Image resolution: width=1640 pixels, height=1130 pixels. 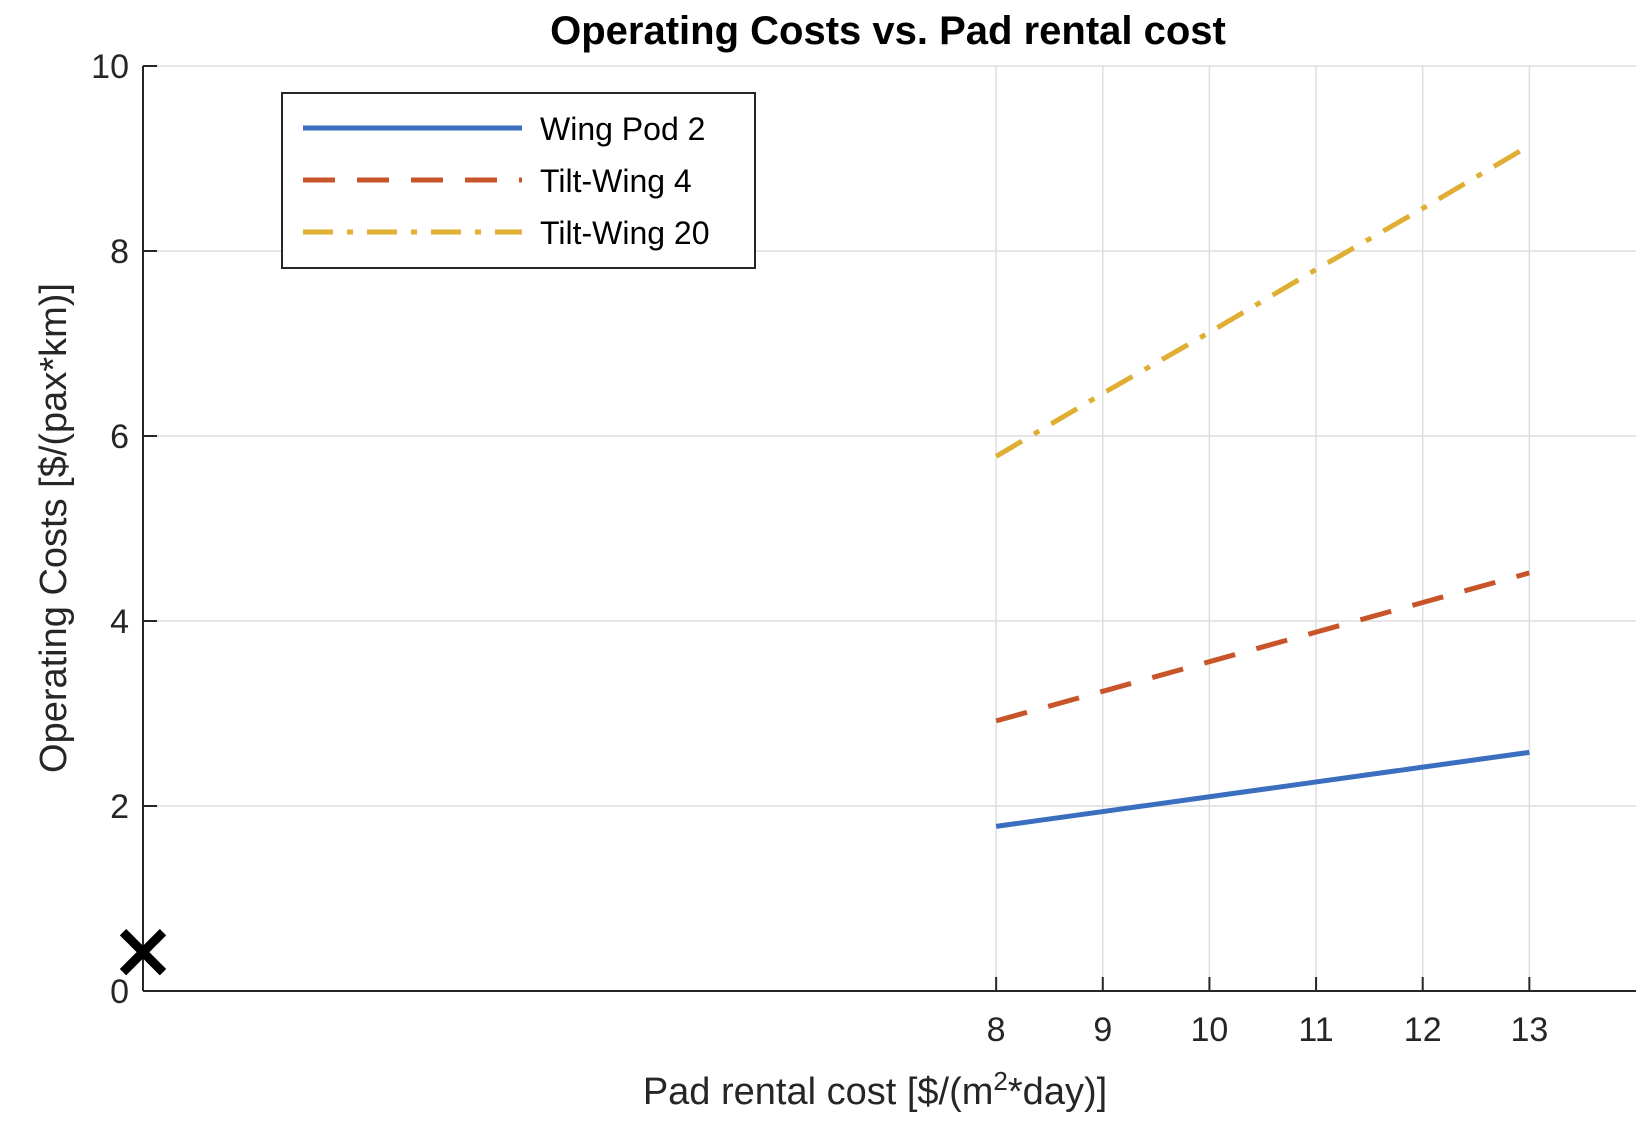 I want to click on legend-label-3: Tilt-Wing 20, so click(x=625, y=233).